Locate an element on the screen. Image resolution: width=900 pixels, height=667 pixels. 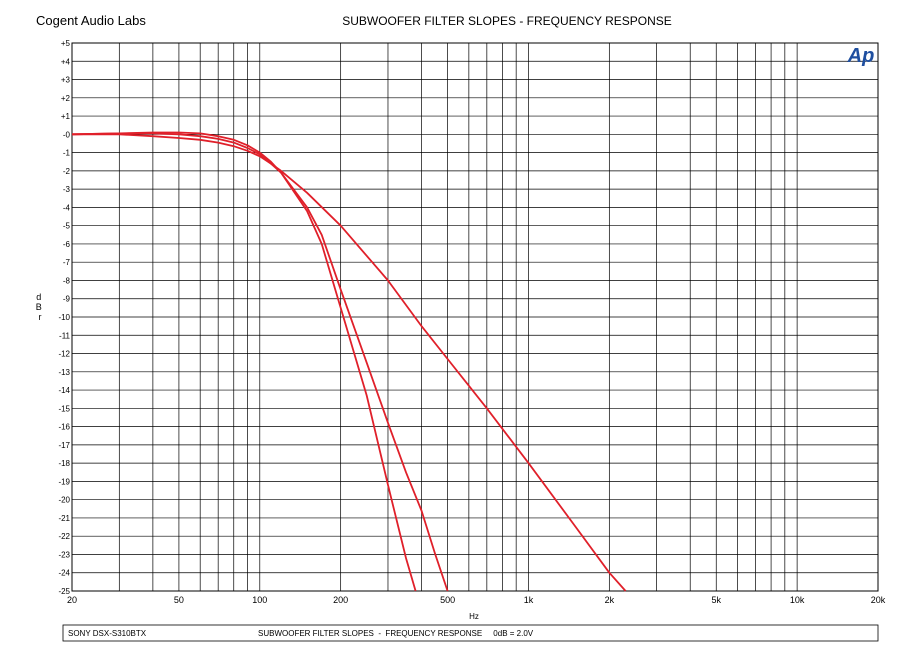
y-tick-label: -22 is located at coordinates (64, 536).